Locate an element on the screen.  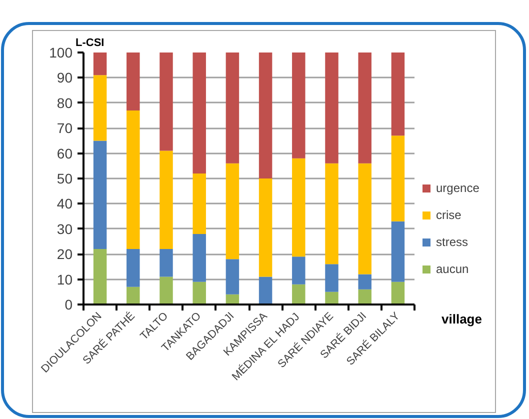
x-axis-title: village is located at coordinates (462, 319).